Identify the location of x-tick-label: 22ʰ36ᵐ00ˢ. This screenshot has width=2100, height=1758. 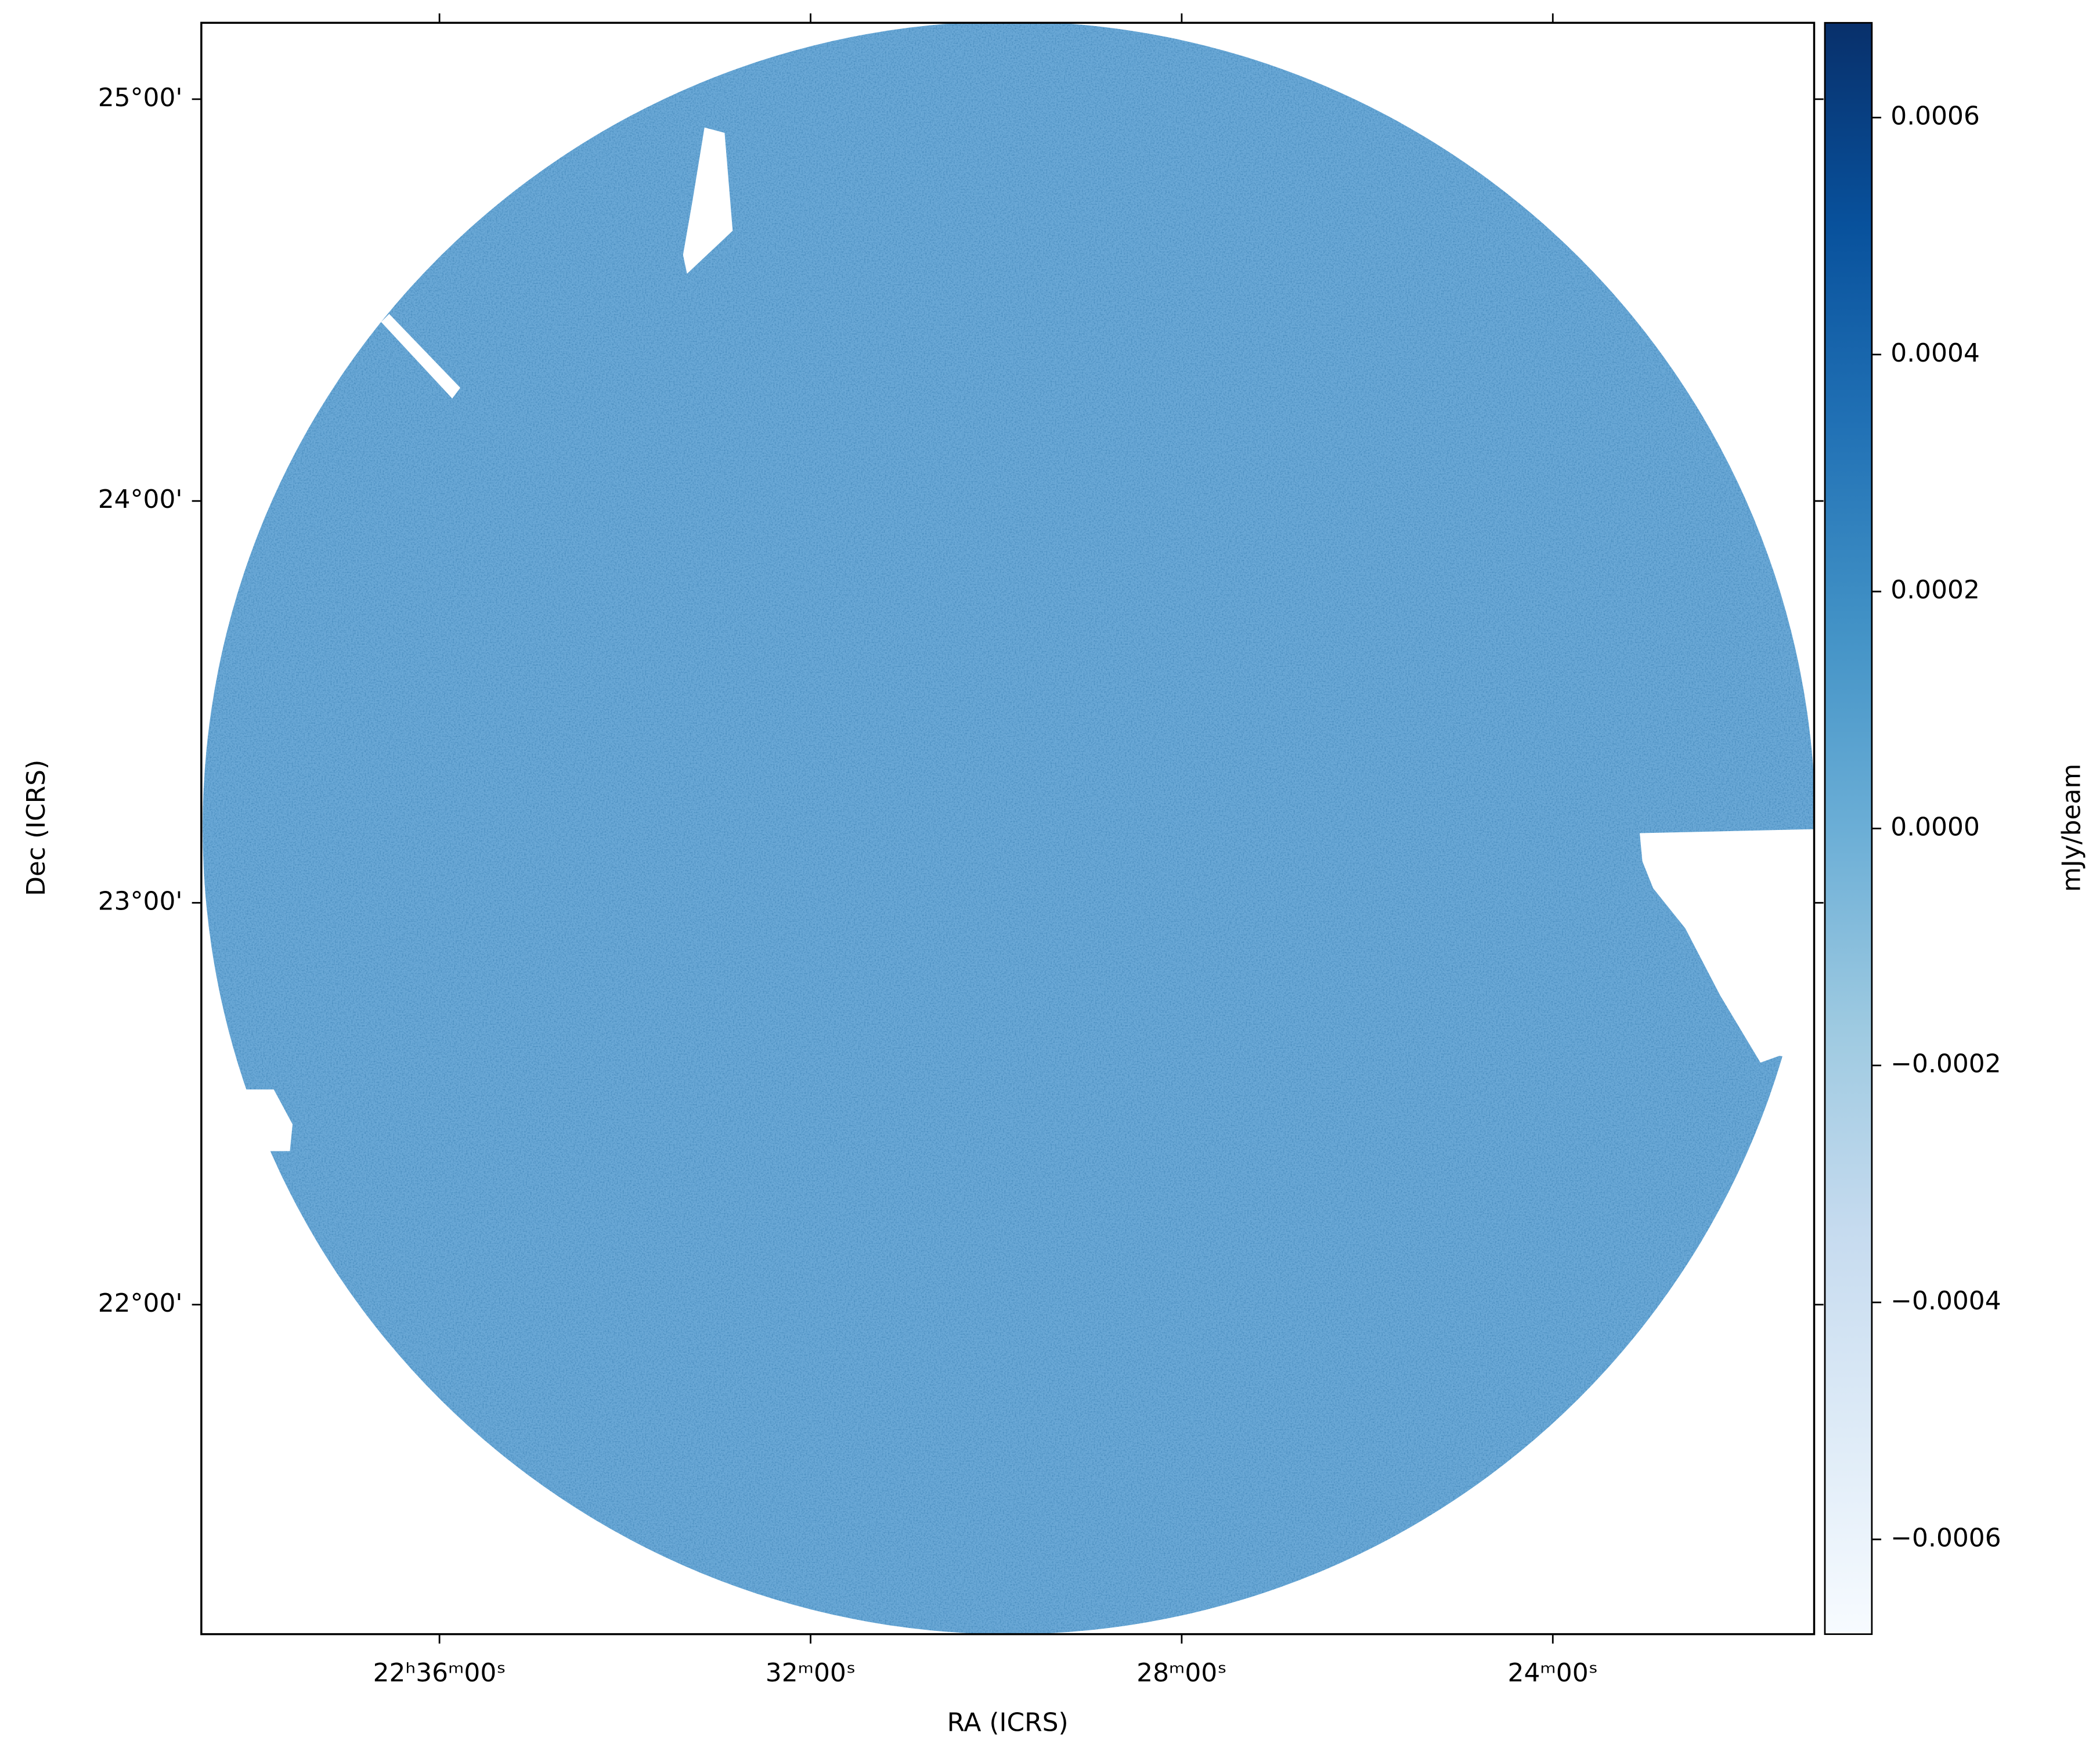
(439, 1673).